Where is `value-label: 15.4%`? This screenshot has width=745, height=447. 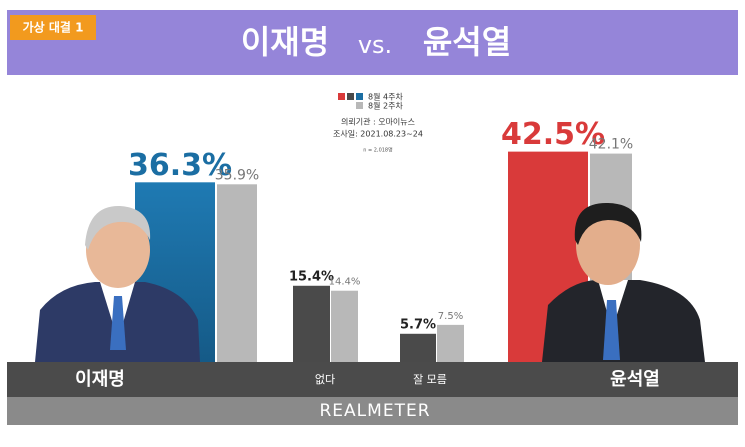
value-label: 15.4% is located at coordinates (311, 276).